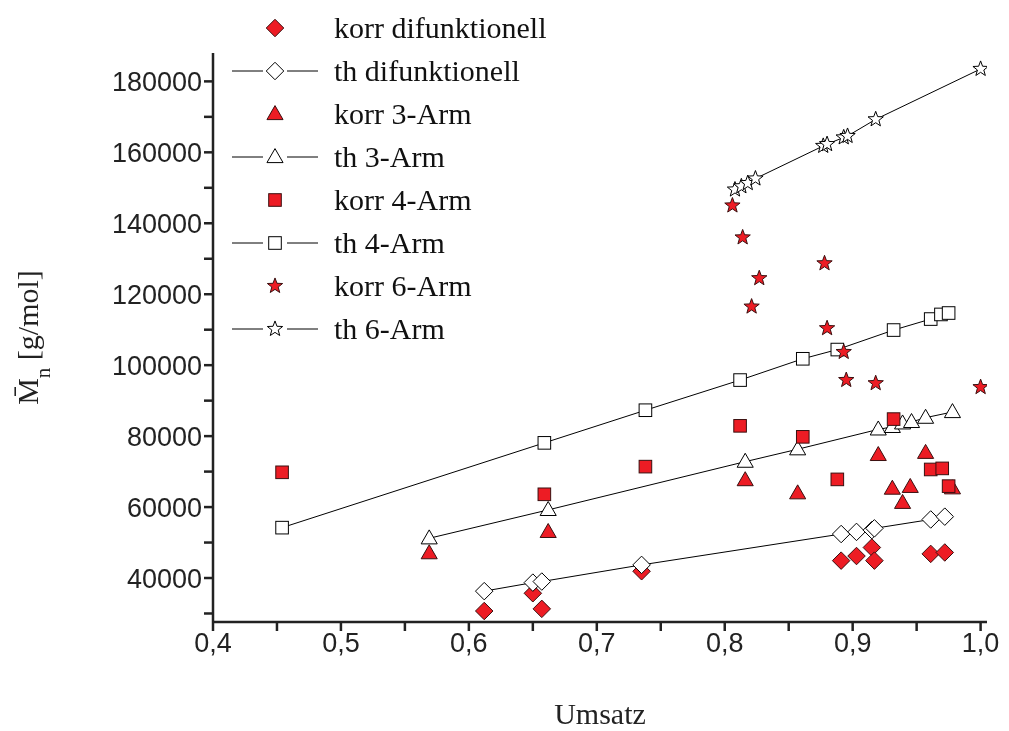  What do you see at coordinates (156, 152) in the screenshot?
I see `y-tick-label: 160000` at bounding box center [156, 152].